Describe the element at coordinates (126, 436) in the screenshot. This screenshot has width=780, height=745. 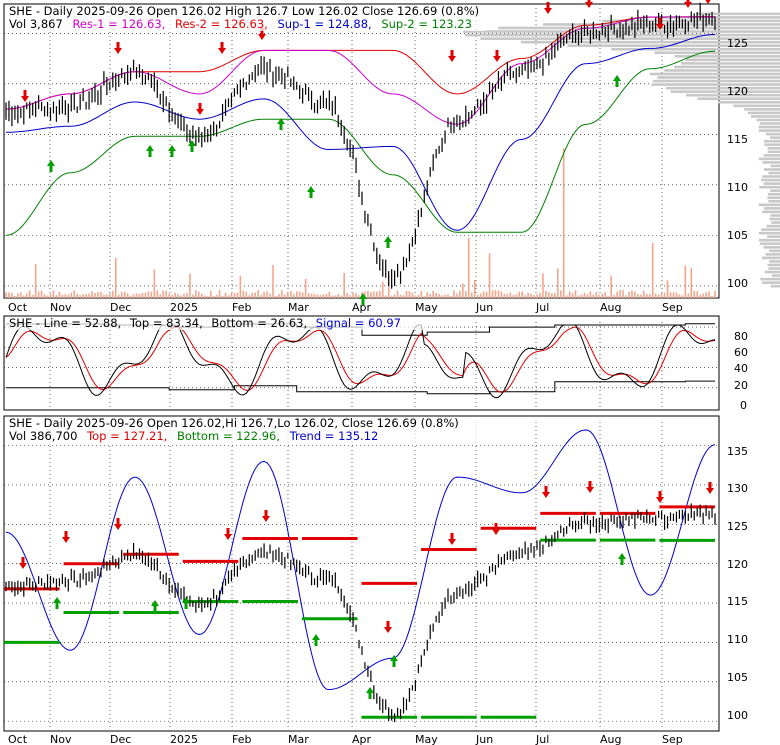
I see `trend-header-top: Top = 127.21,` at that location.